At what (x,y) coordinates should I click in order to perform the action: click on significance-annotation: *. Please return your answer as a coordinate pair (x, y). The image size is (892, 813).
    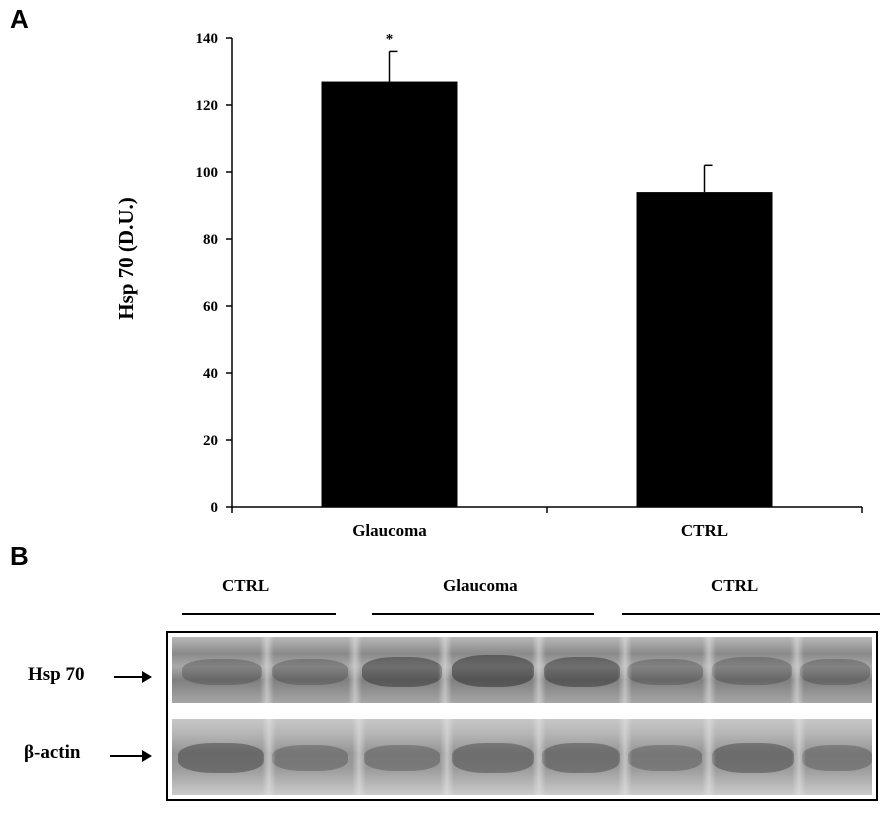
    Looking at the image, I should click on (390, 39).